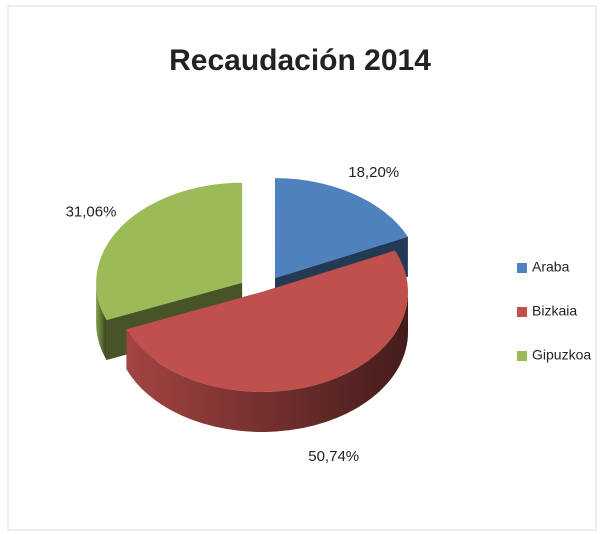 This screenshot has width=600, height=534. What do you see at coordinates (300, 60) in the screenshot?
I see `chart-title: Recaudación 2014` at bounding box center [300, 60].